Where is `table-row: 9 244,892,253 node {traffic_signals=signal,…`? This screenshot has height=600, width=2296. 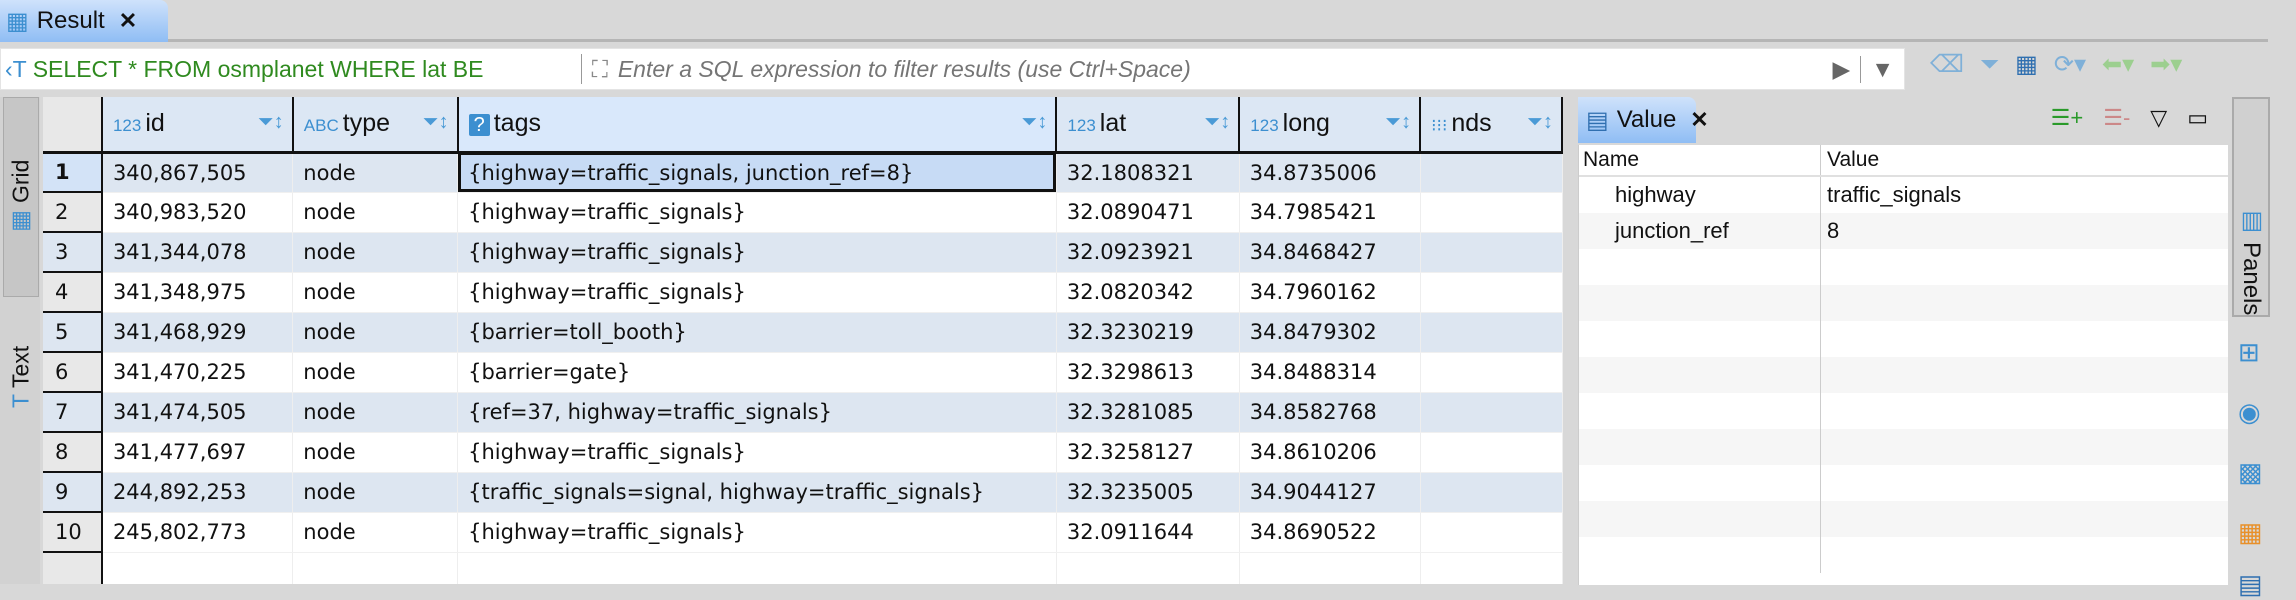 table-row: 9 244,892,253 node {traffic_signals=signal,… is located at coordinates (803, 492).